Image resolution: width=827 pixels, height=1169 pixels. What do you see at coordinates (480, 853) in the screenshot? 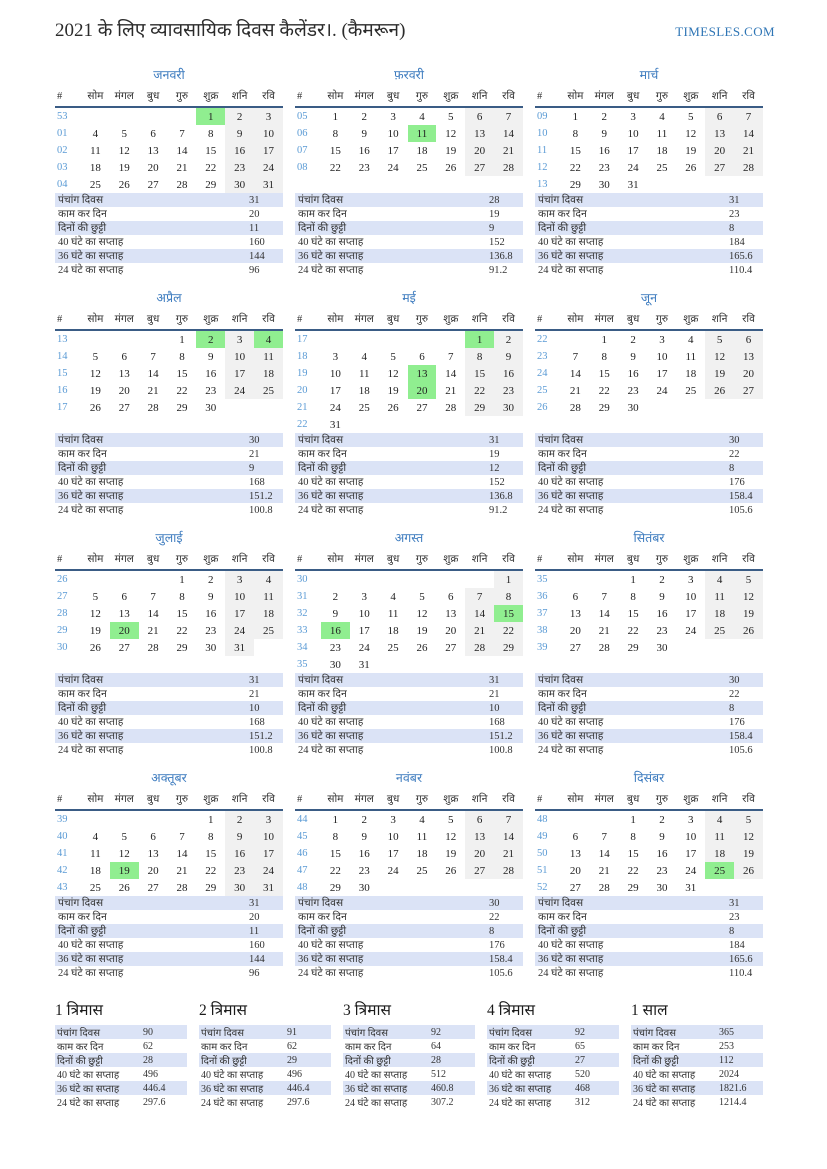
I see `day-cell: 20` at bounding box center [480, 853].